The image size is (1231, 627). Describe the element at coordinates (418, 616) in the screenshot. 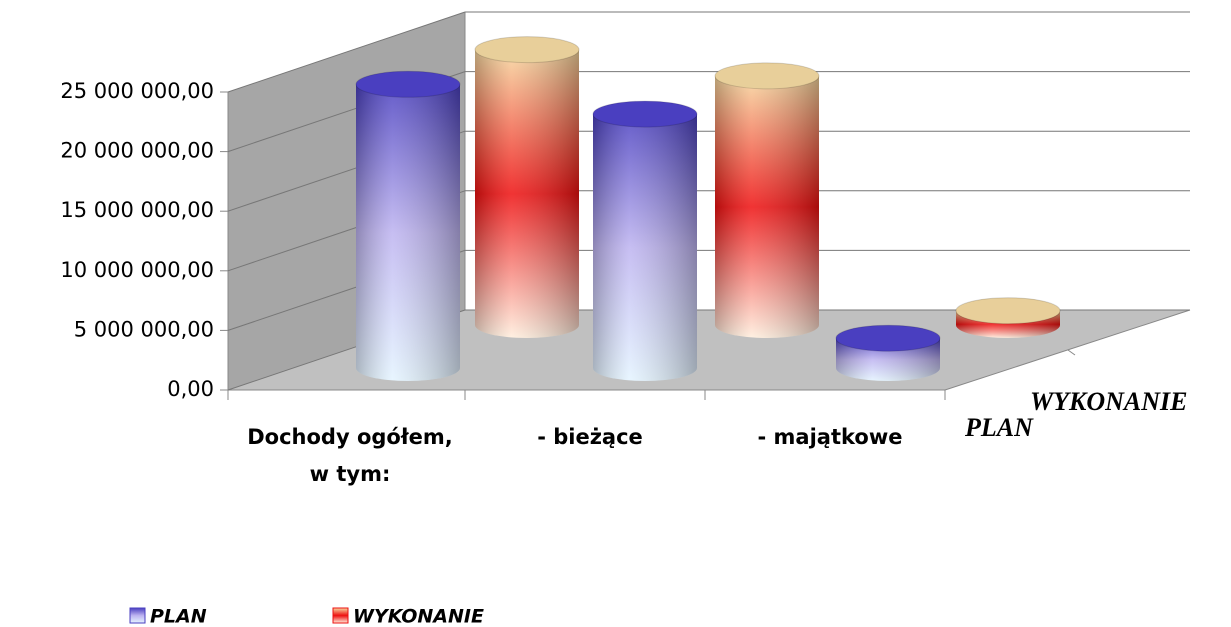

I see `legend-label: WYKONANIE` at that location.